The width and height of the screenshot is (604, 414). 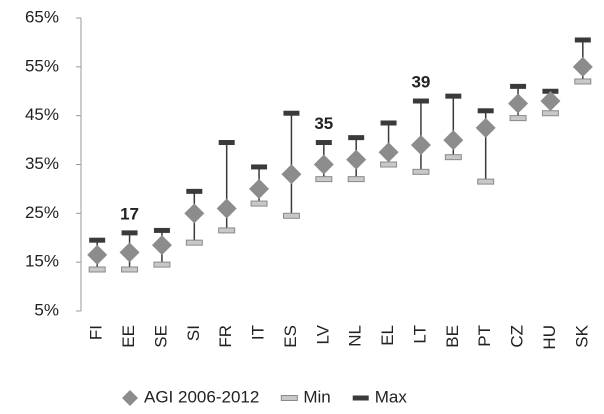 I want to click on x-tick-label: SI, so click(x=193, y=333).